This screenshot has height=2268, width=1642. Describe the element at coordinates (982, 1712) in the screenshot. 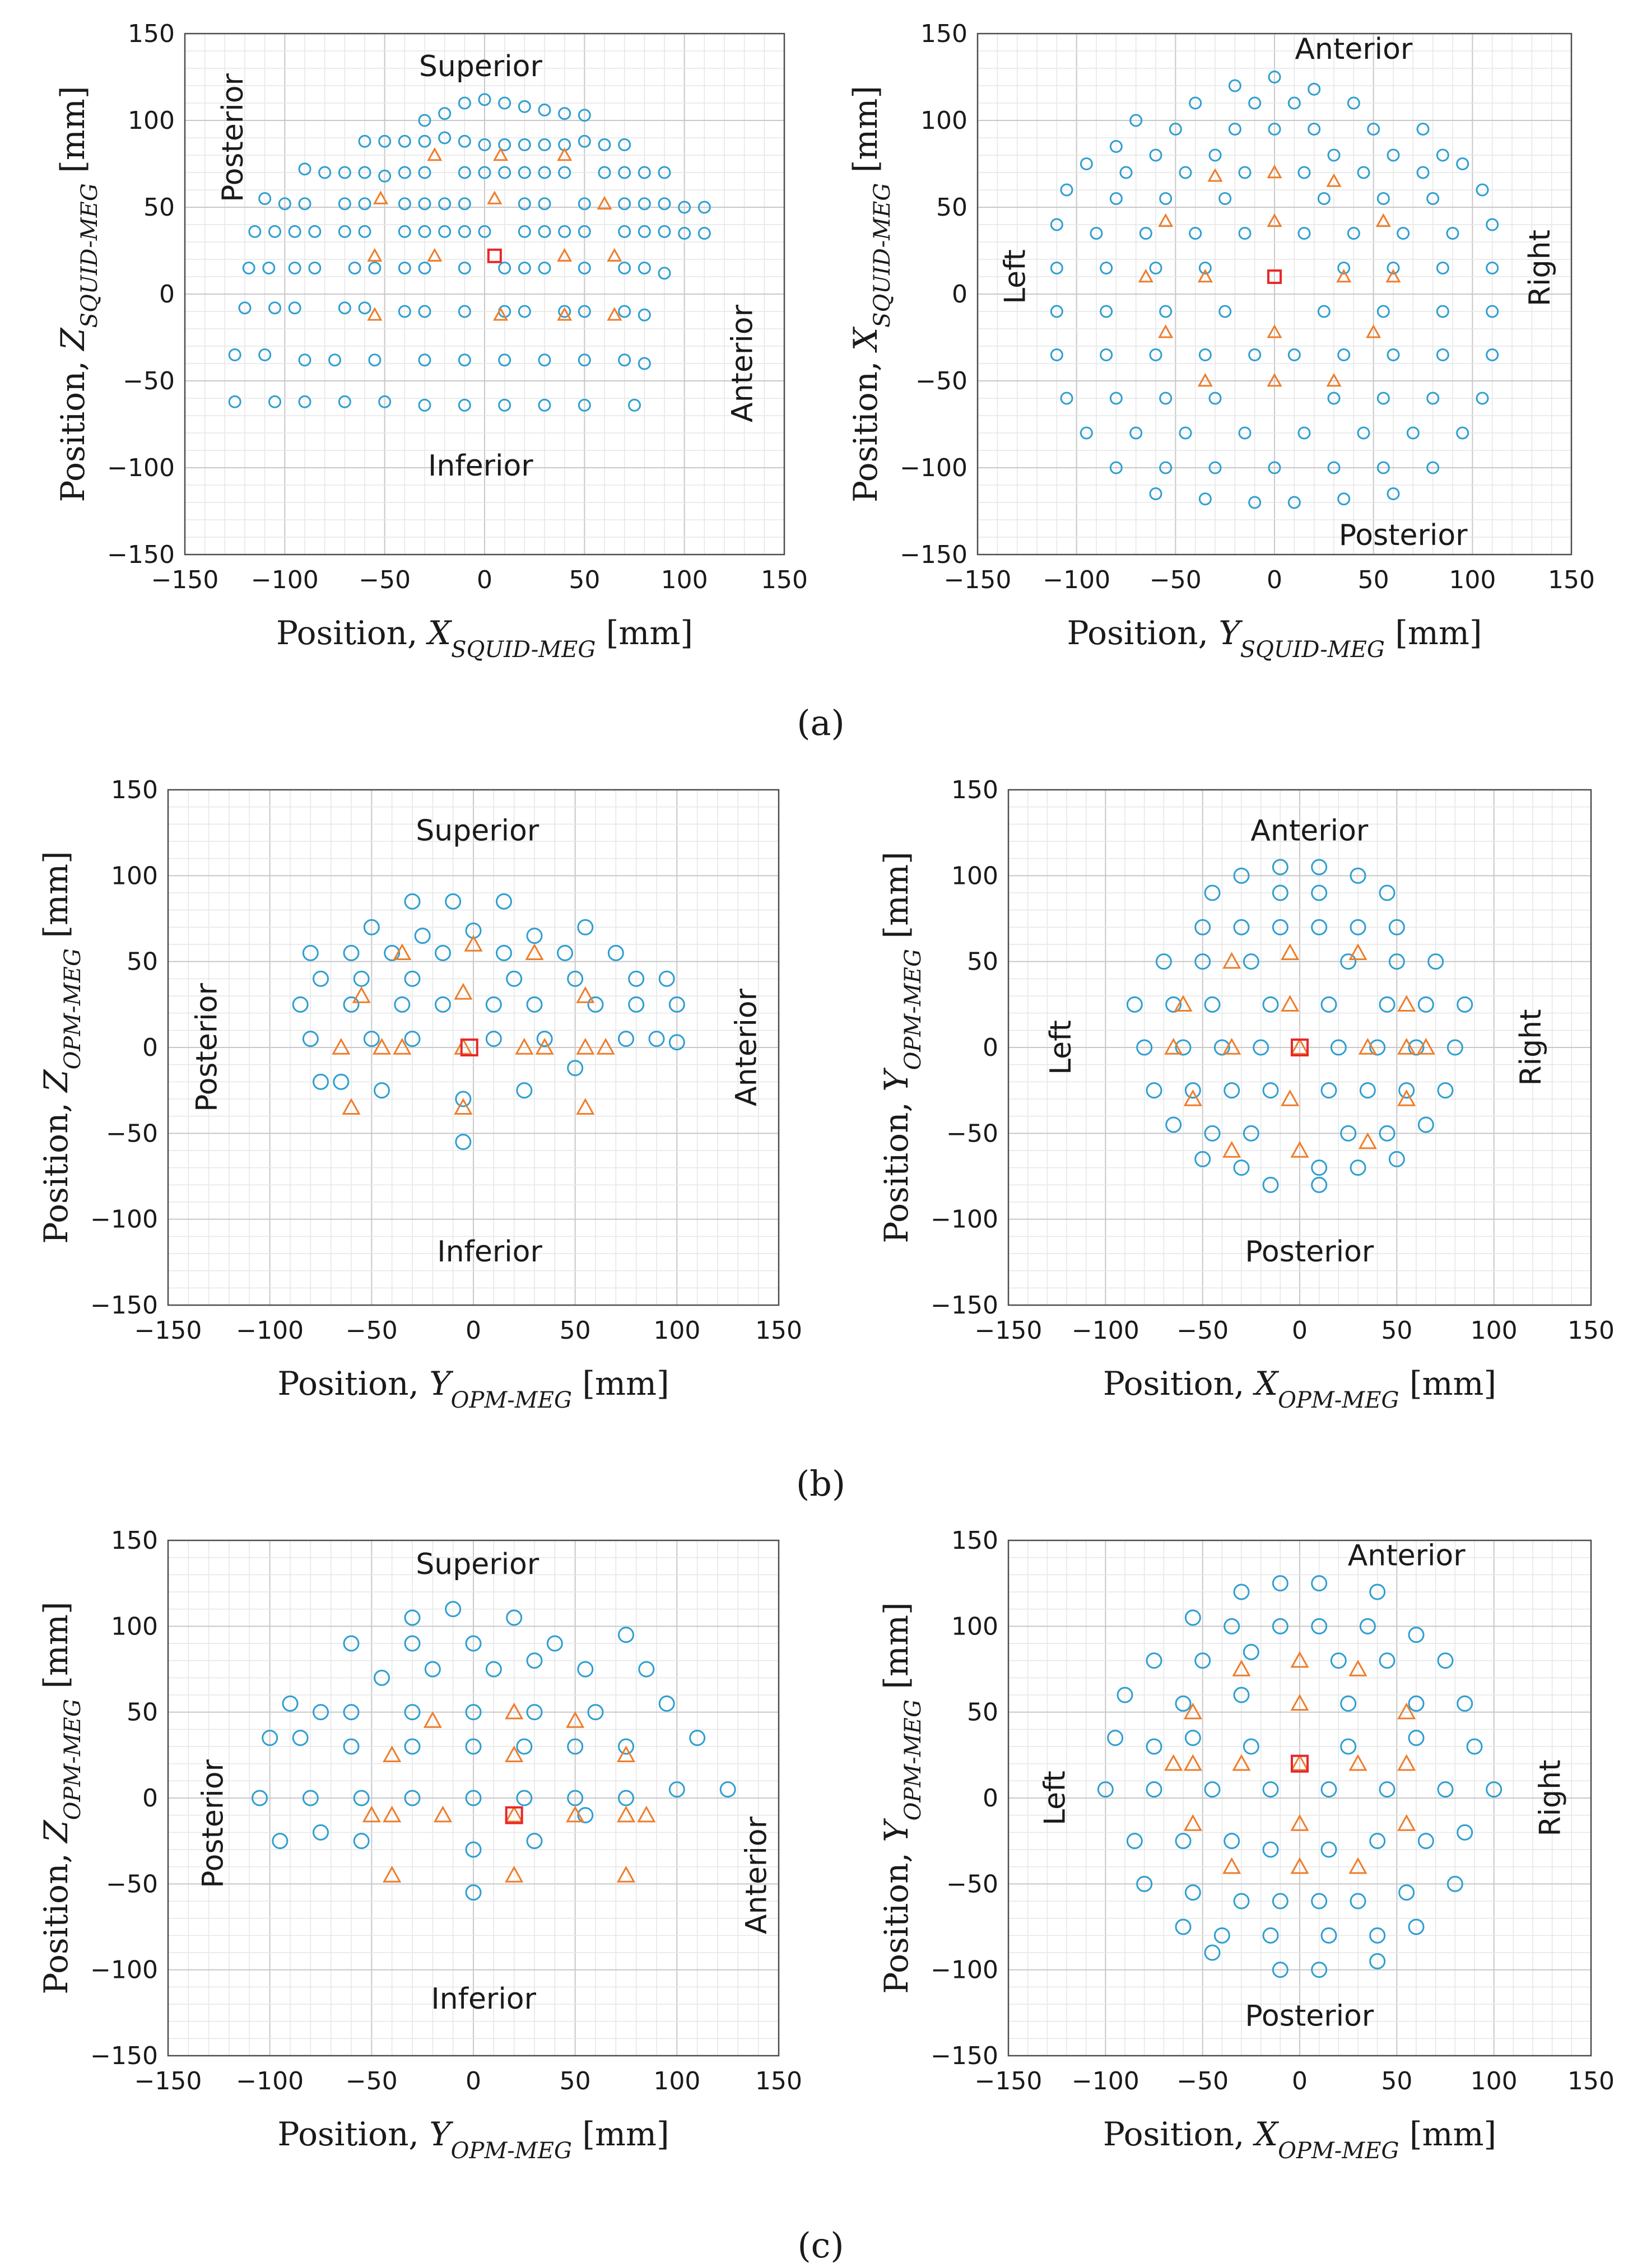

I see `y-tick-label: 50` at that location.